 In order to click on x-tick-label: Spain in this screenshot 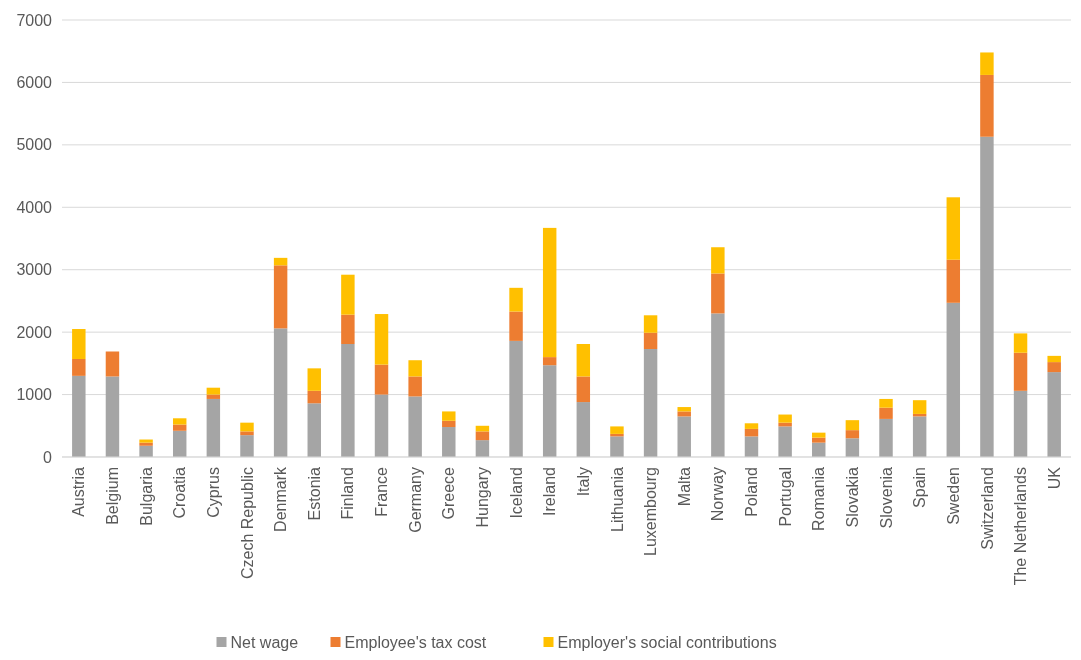, I will do `click(920, 487)`.